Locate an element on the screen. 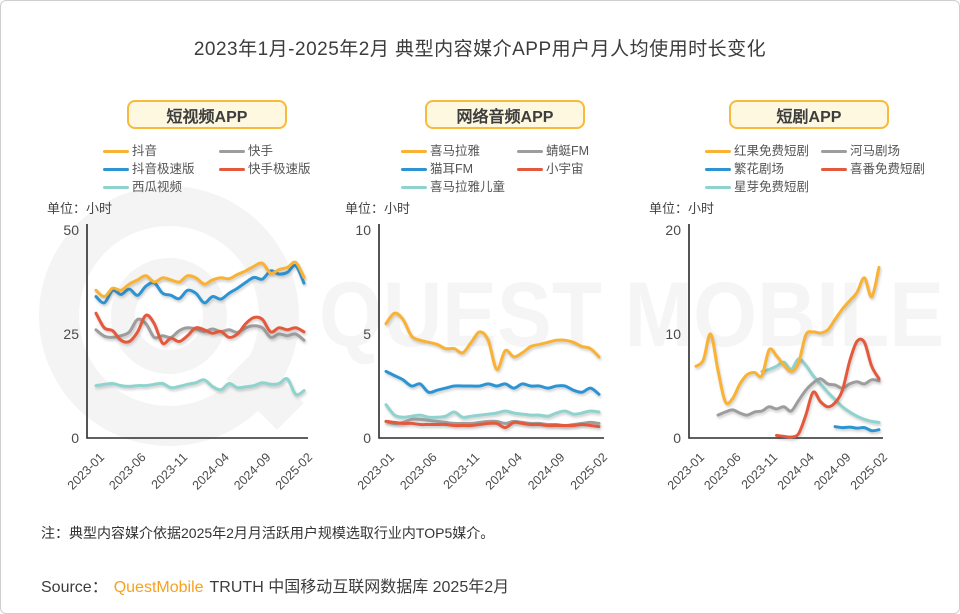 This screenshot has height=614, width=960. source-brand: QuestMobile is located at coordinates (158, 587).